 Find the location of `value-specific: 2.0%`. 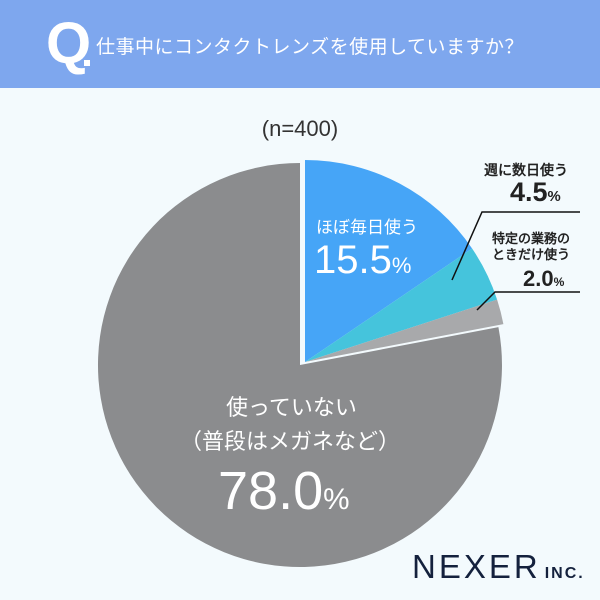

value-specific: 2.0% is located at coordinates (544, 278).